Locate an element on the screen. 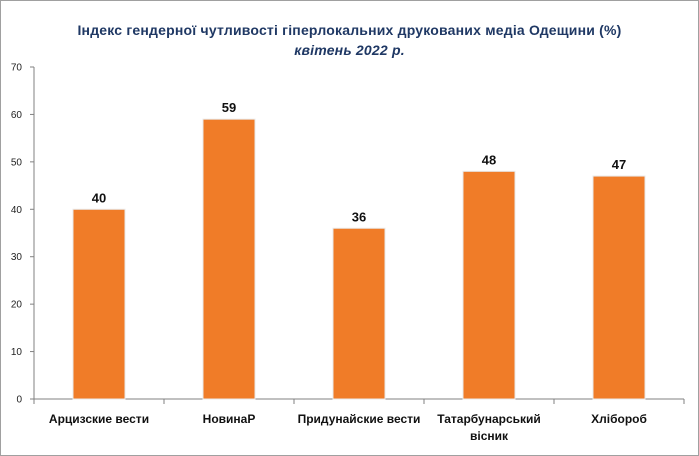 The height and width of the screenshot is (456, 699). bar-value-label: 59 is located at coordinates (229, 107).